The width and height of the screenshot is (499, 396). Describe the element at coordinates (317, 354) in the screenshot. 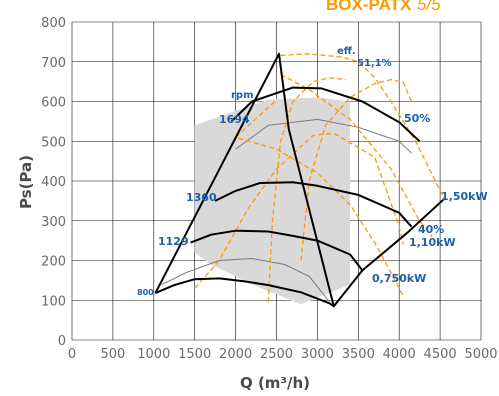

I see `x-tick-label: 3000` at that location.